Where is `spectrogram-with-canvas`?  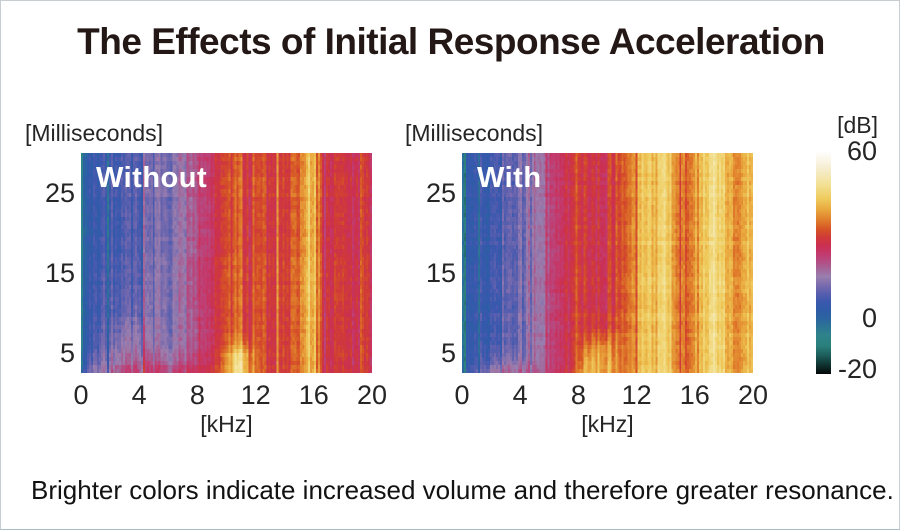 spectrogram-with-canvas is located at coordinates (607, 263).